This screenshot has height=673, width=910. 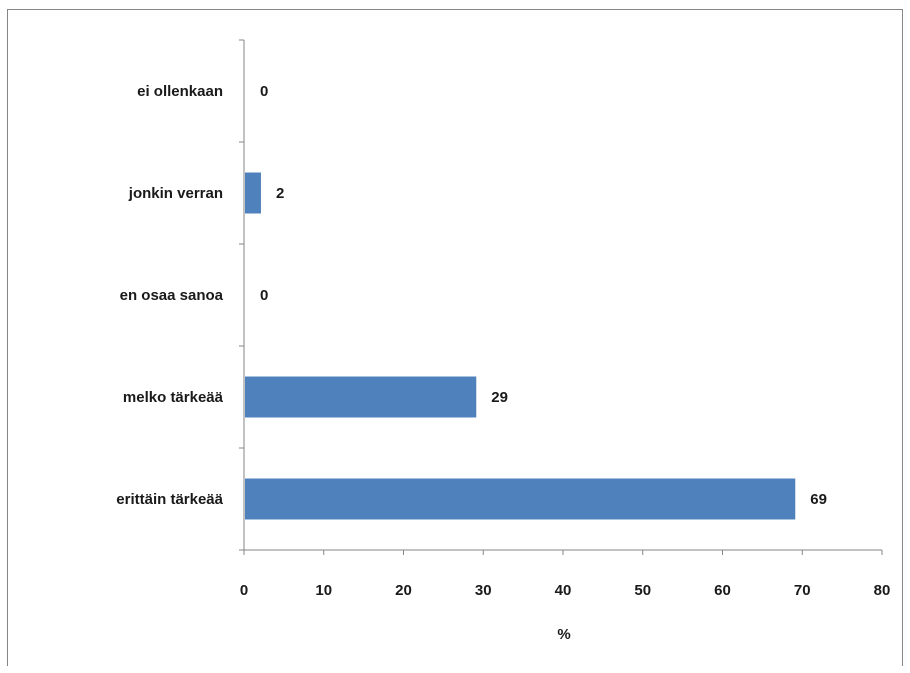 What do you see at coordinates (563, 590) in the screenshot?
I see `x-tick-label: 40` at bounding box center [563, 590].